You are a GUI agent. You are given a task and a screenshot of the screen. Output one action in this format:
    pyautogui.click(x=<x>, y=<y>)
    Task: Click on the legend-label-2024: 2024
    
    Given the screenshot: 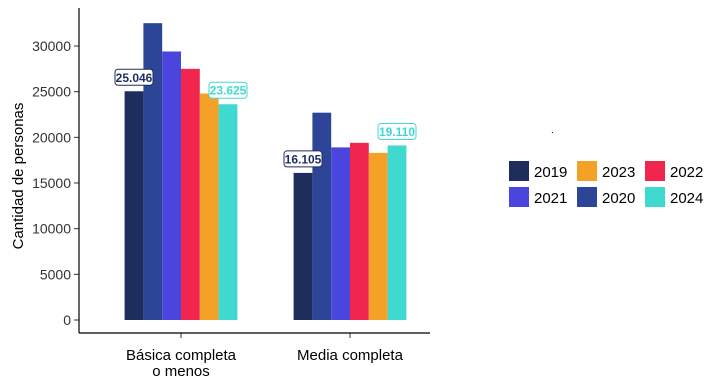 What is the action you would take?
    pyautogui.click(x=686, y=198)
    